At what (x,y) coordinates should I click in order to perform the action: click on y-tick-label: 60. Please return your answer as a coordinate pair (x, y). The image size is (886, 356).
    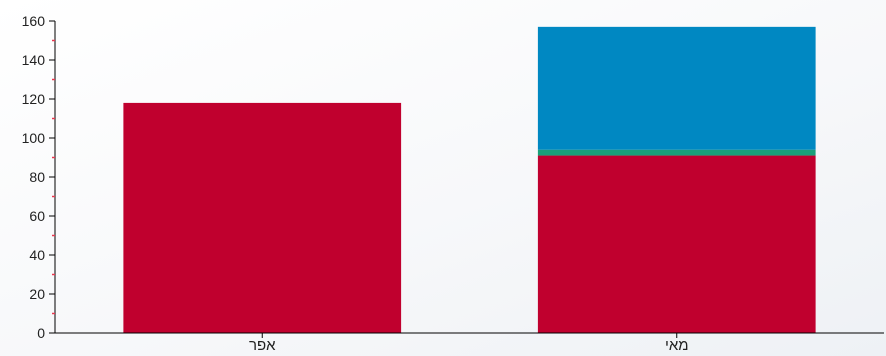
    Looking at the image, I should click on (37, 216).